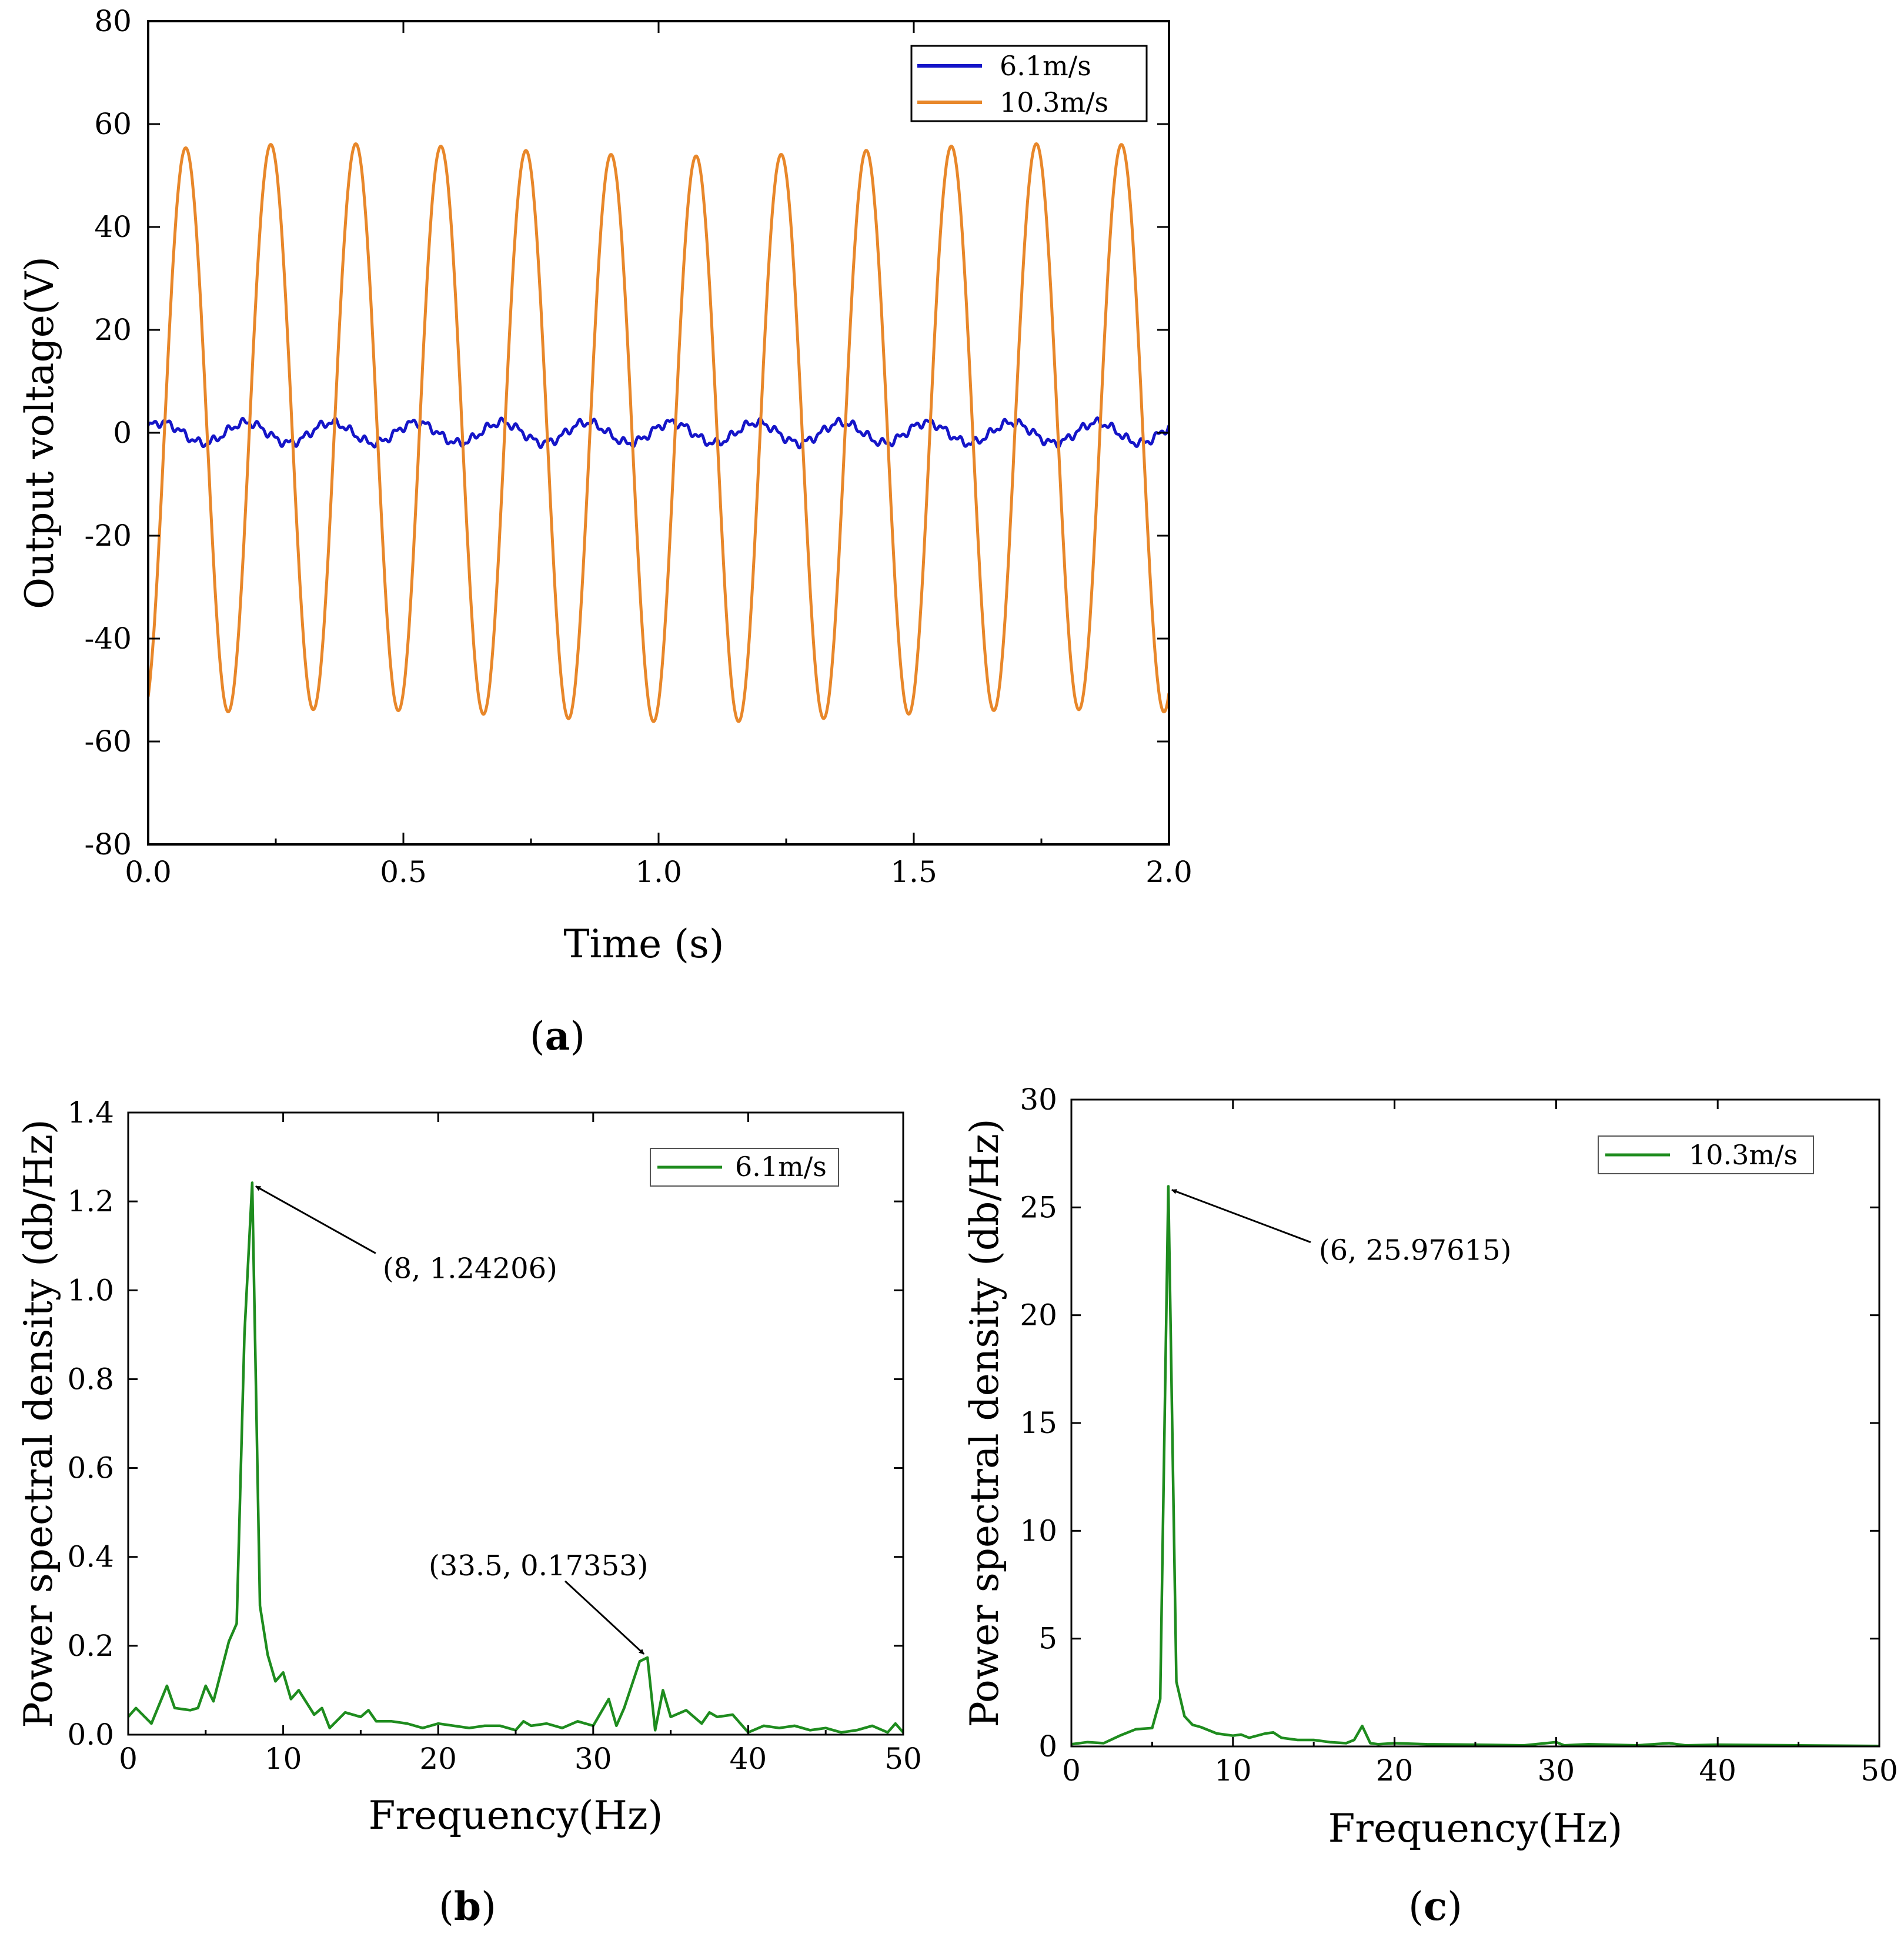  I want to click on chart-c-ytick-label: 10, so click(1038, 1531).